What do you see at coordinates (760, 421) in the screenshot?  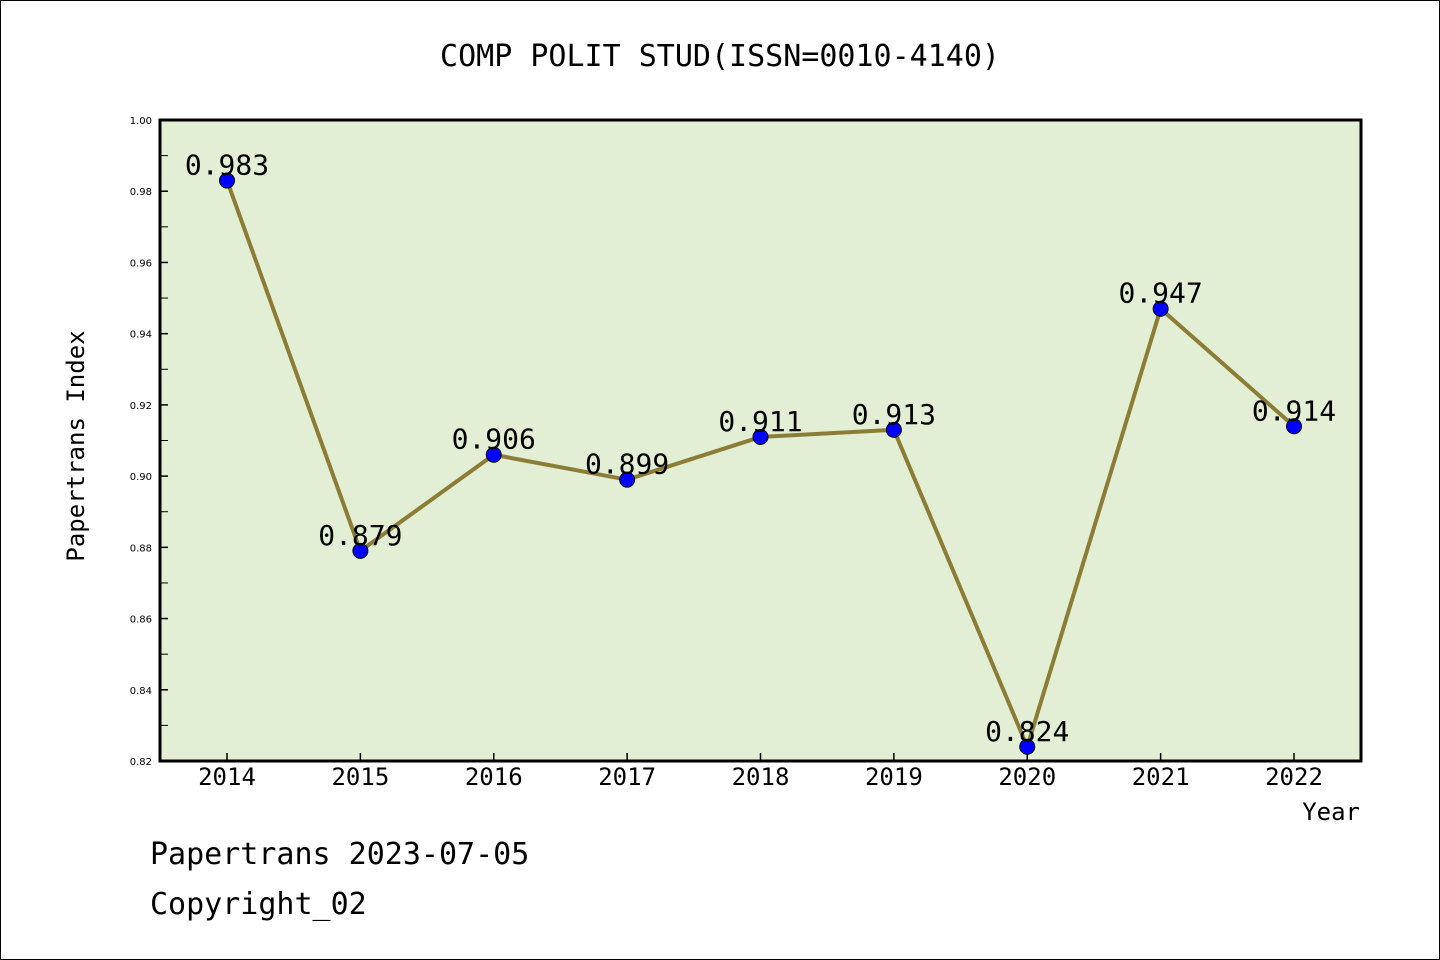 I see `data-label-2018: 0.911` at bounding box center [760, 421].